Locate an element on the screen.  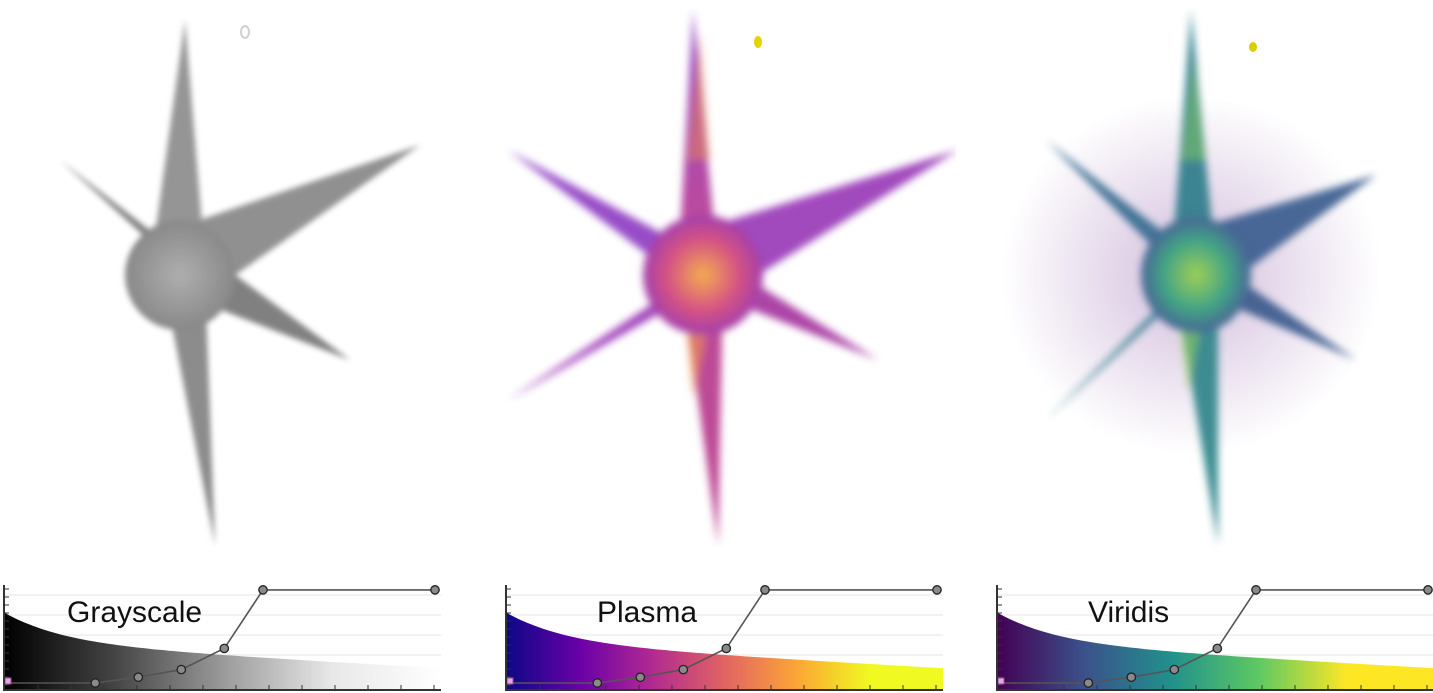
colormap-label-grayscale: Grayscale is located at coordinates (135, 612).